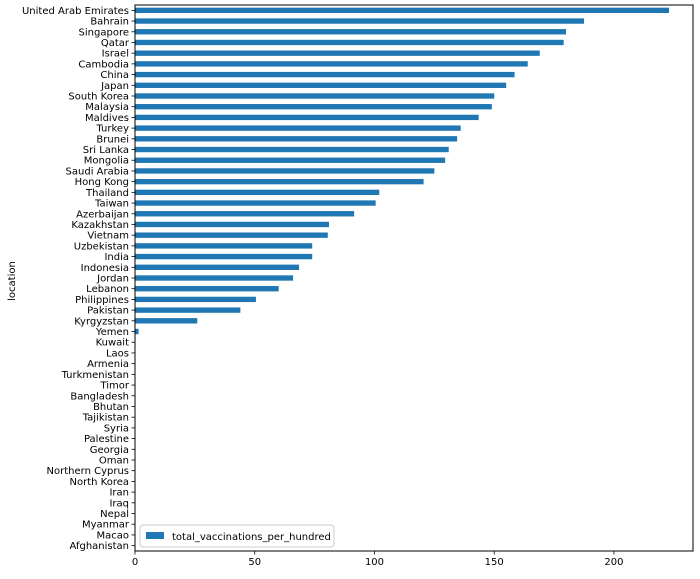 This screenshot has width=700, height=579. I want to click on y-tick-label: Georgia, so click(109, 450).